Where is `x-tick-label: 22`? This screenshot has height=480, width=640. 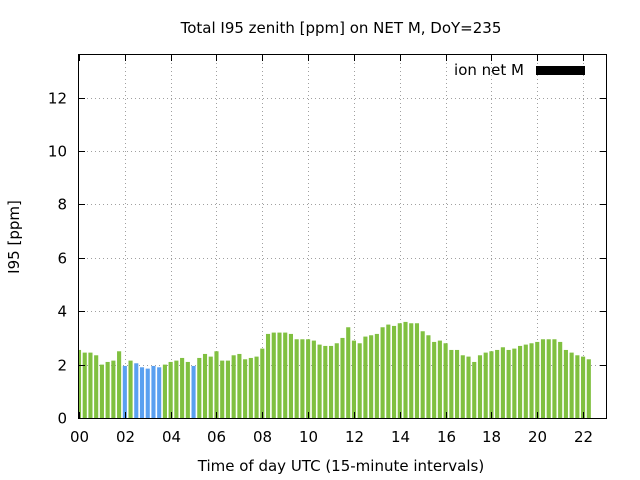 x-tick-label: 22 is located at coordinates (583, 437).